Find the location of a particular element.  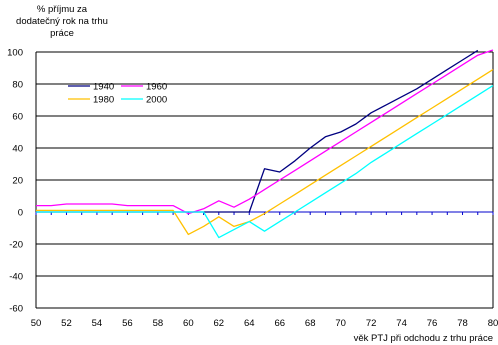

x-tick-label: 60 is located at coordinates (188, 323).